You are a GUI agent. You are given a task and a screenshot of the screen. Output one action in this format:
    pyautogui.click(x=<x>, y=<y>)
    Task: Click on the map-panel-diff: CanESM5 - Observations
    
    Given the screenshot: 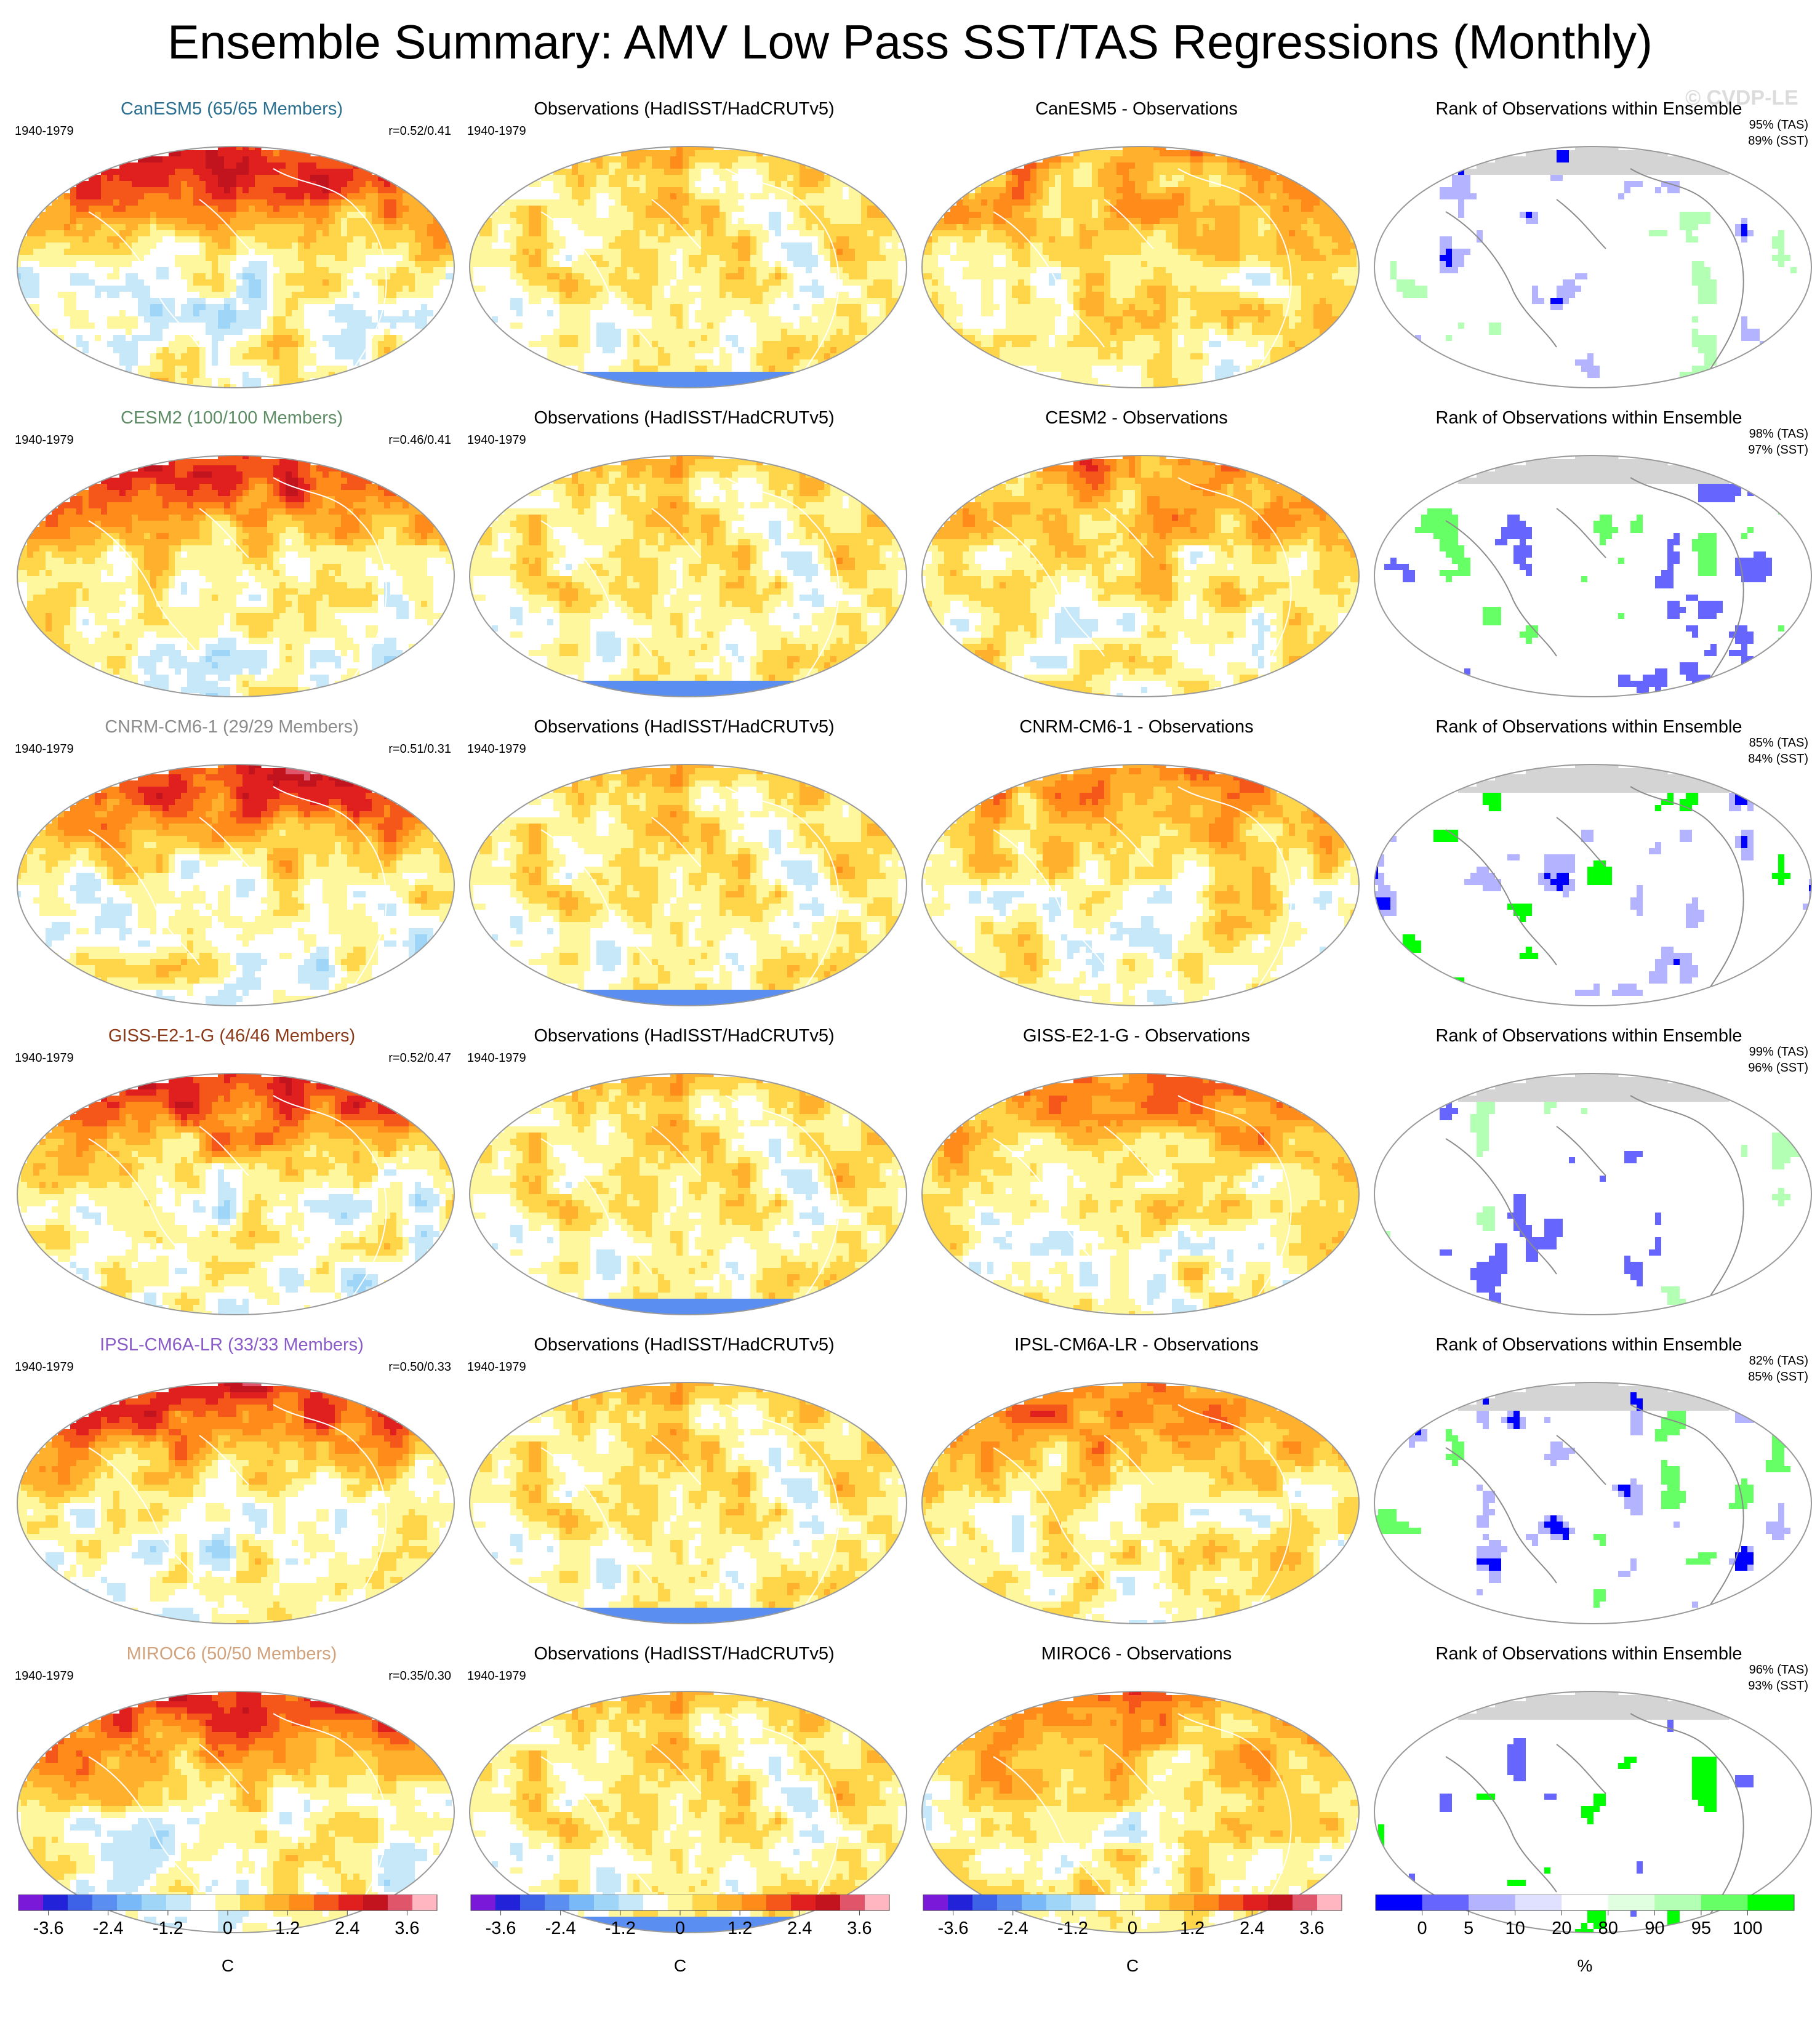 What is the action you would take?
    pyautogui.click(x=1136, y=246)
    